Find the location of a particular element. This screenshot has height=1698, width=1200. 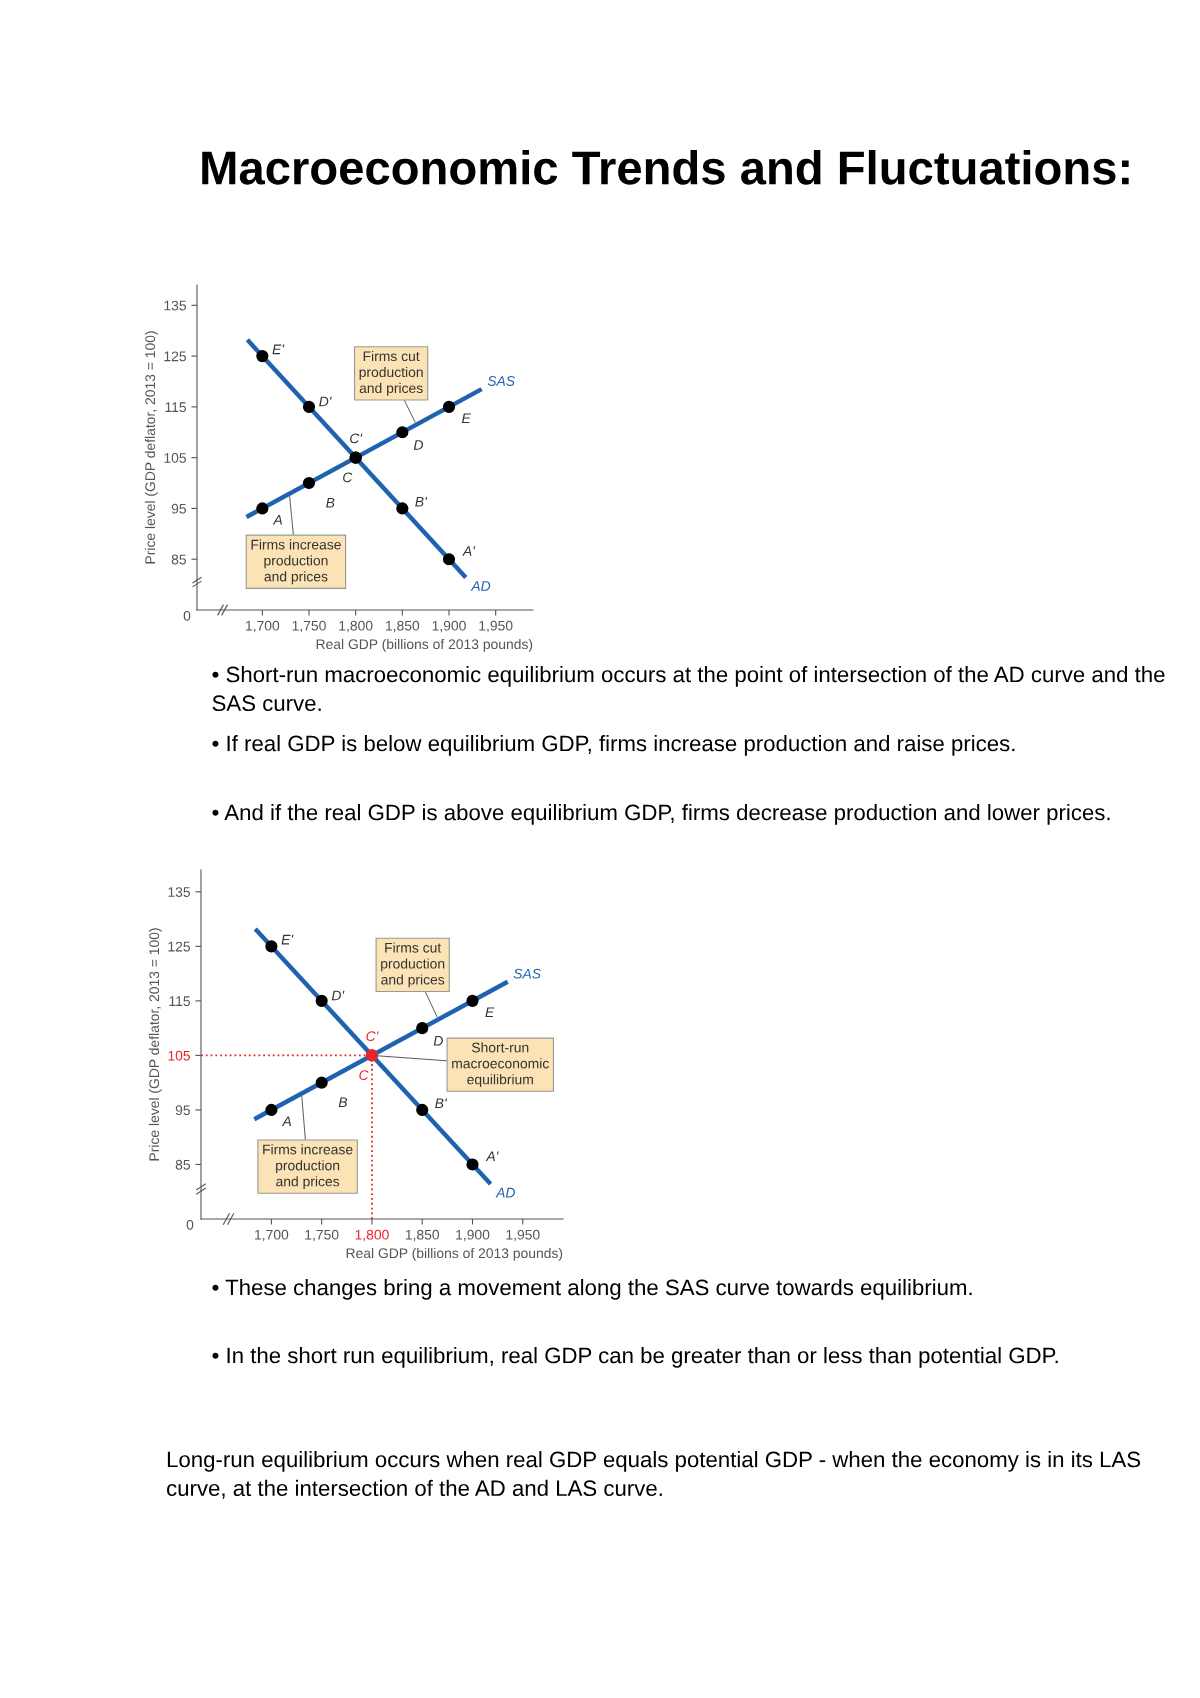

text: • If real GDP is below equilibrium GDP, firms increase production and raise prices. is located at coordinates (613, 745).